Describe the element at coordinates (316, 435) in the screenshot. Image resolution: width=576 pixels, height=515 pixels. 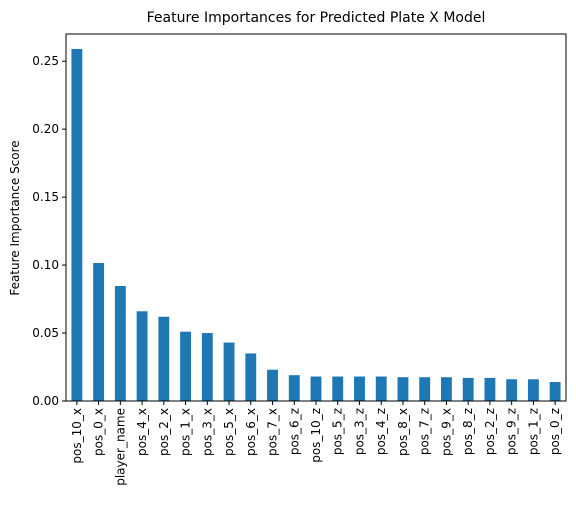
I see `x-tick-label: pos_10_z` at that location.